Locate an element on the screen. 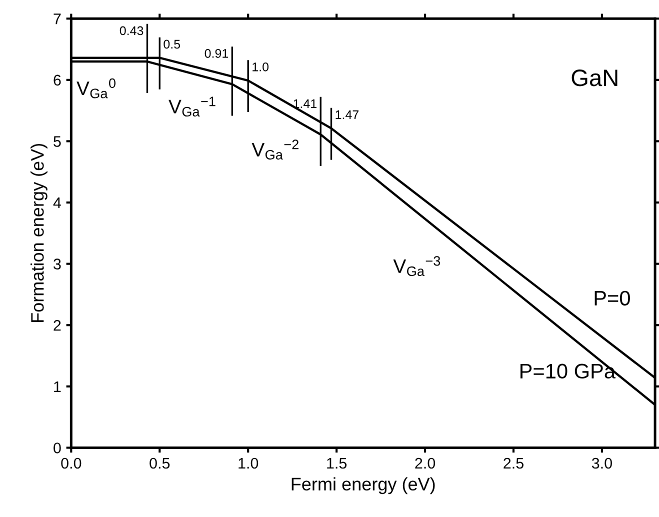  y-tick-label: 0 is located at coordinates (57, 448).